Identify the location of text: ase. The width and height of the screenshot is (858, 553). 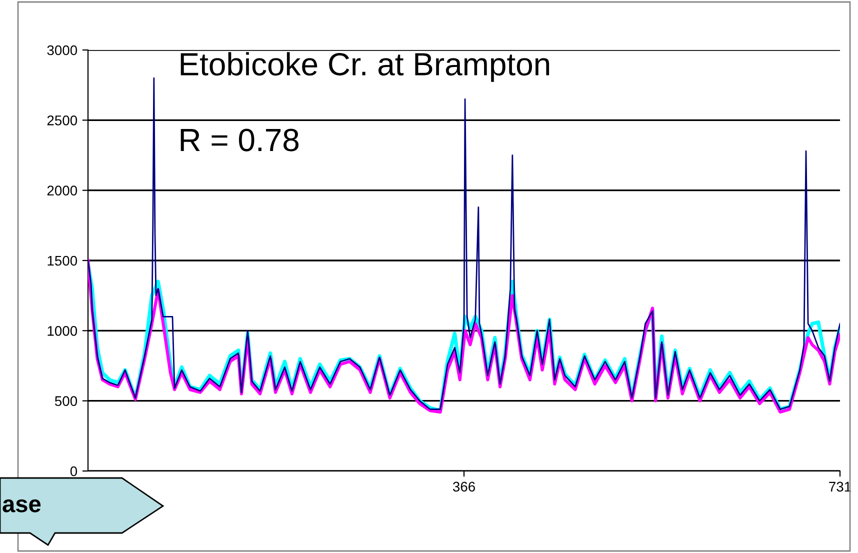
(21, 505).